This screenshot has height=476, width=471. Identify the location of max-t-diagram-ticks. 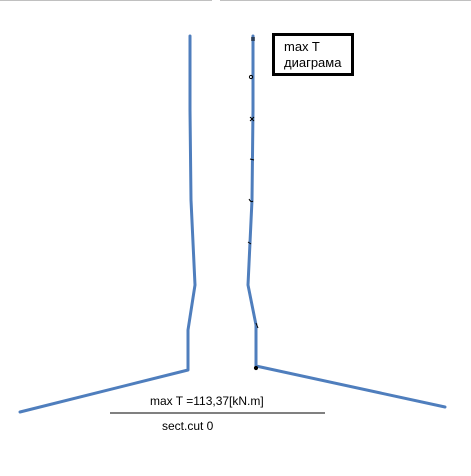
(253, 204).